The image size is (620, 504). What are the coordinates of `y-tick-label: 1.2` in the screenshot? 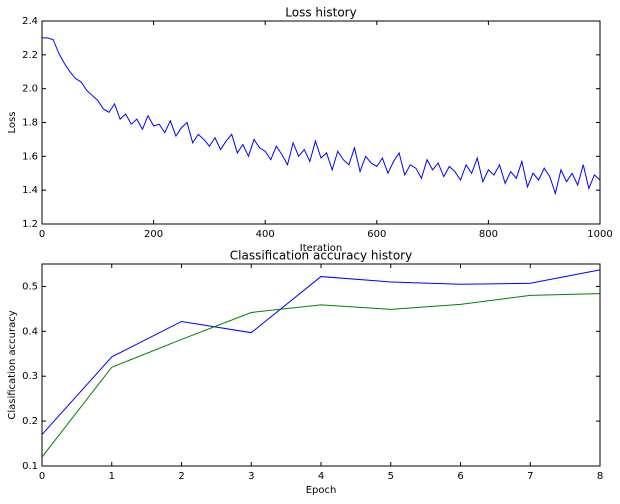 It's located at (30, 224).